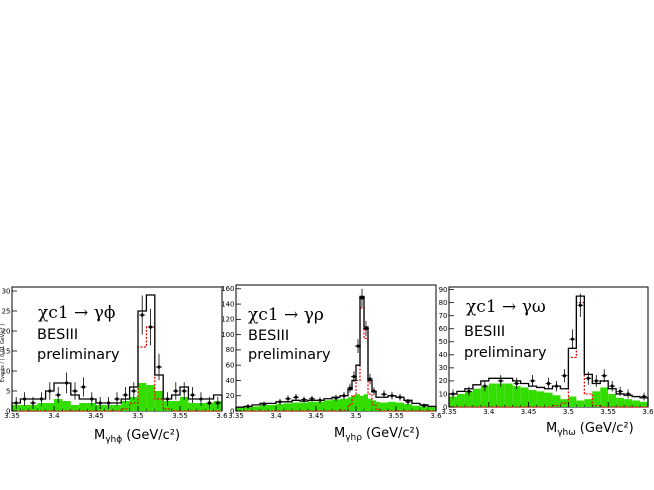 This screenshot has width=654, height=490. Describe the element at coordinates (6, 351) in the screenshot. I see `y-tick-label: 15` at that location.